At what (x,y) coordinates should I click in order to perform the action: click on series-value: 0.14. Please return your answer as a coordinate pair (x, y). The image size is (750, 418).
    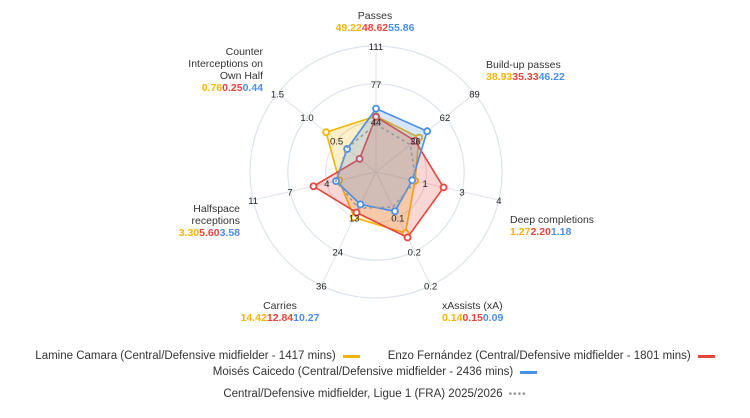
    Looking at the image, I should click on (452, 318).